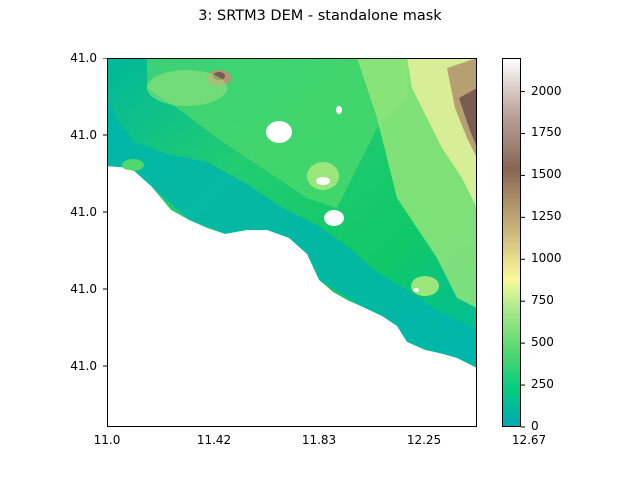 The width and height of the screenshot is (640, 480). What do you see at coordinates (546, 132) in the screenshot?
I see `colorbar-tick-label: 1750` at bounding box center [546, 132].